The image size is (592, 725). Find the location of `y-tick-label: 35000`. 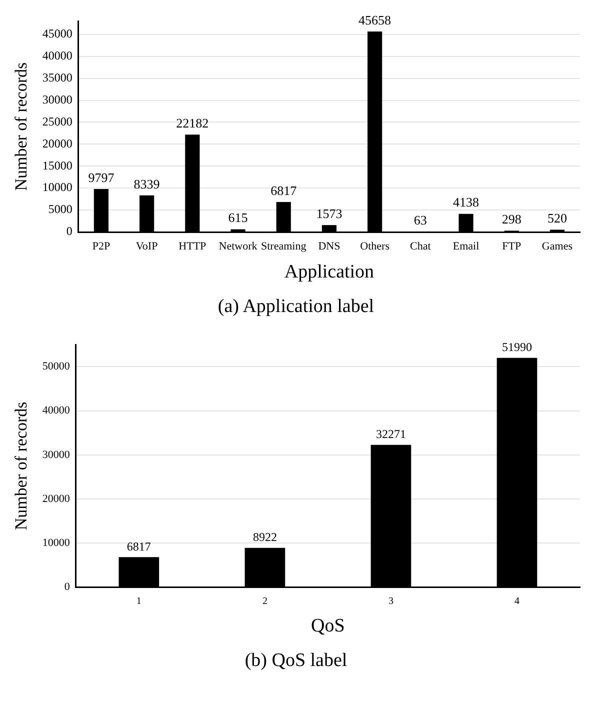

y-tick-label: 35000 is located at coordinates (57, 77).